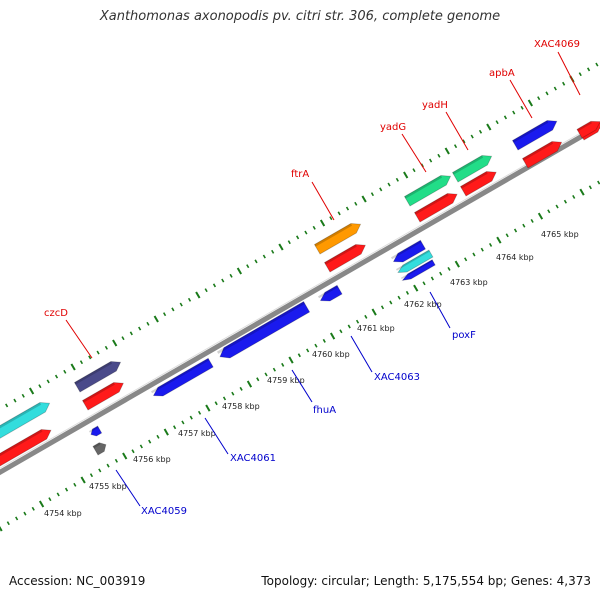 The image size is (600, 600). Describe the element at coordinates (97, 377) in the screenshot. I see `gene-slate` at that location.